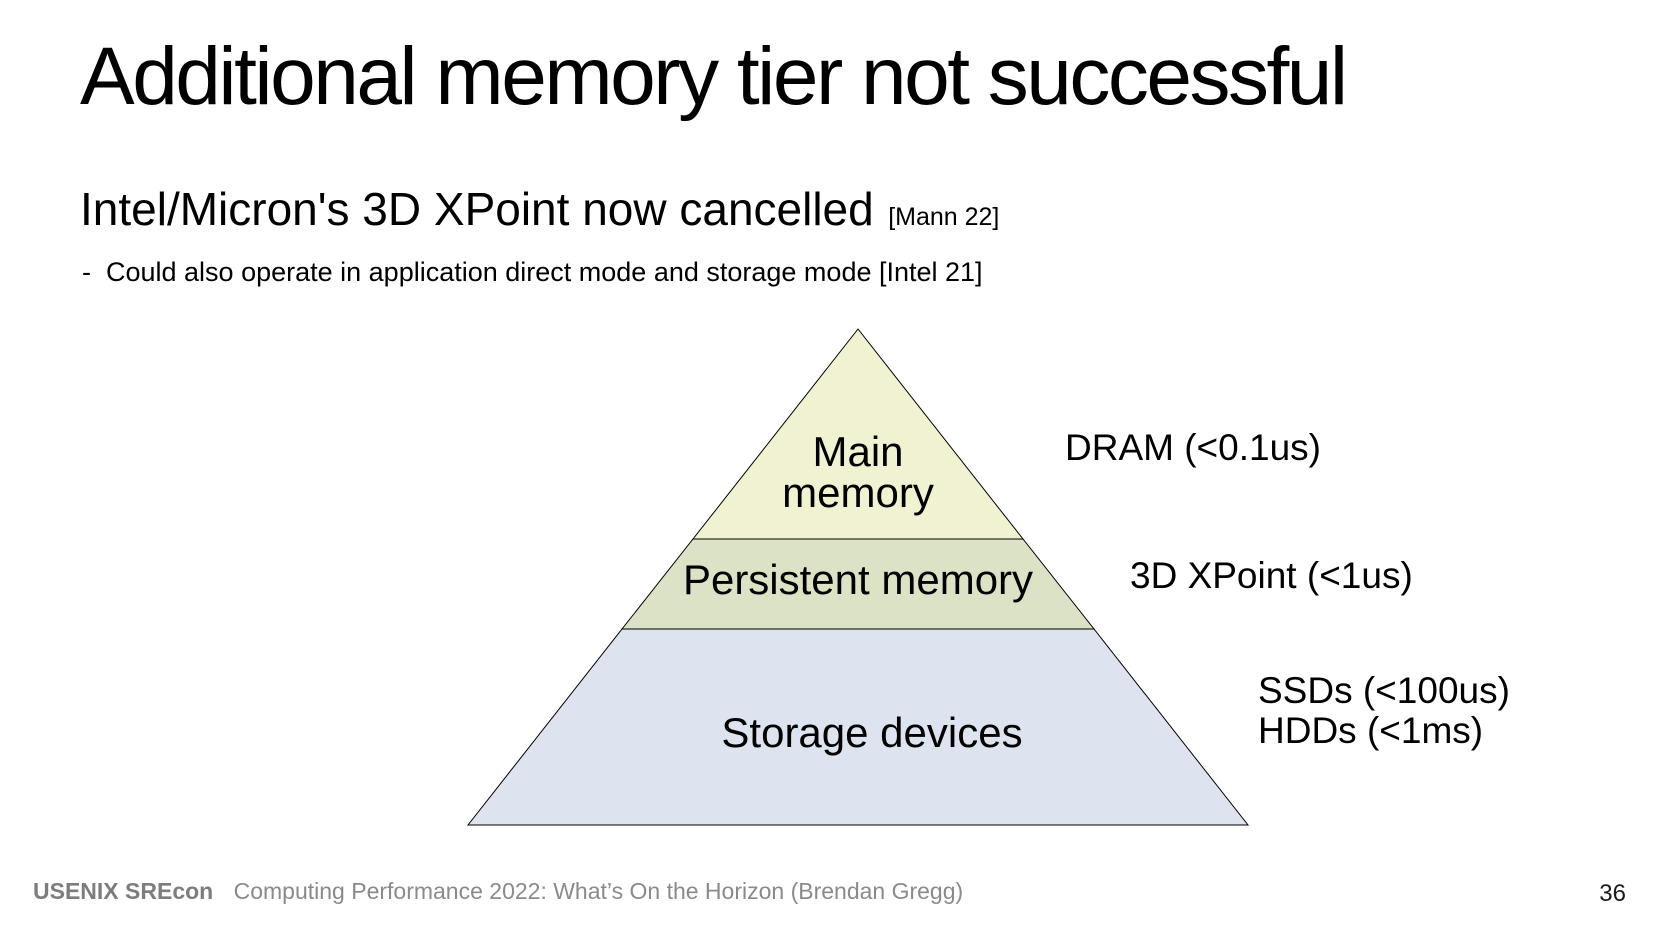 This screenshot has width=1654, height=931. Describe the element at coordinates (1371, 730) in the screenshot. I see `annotation-hdd: HDDs (<1ms)` at that location.